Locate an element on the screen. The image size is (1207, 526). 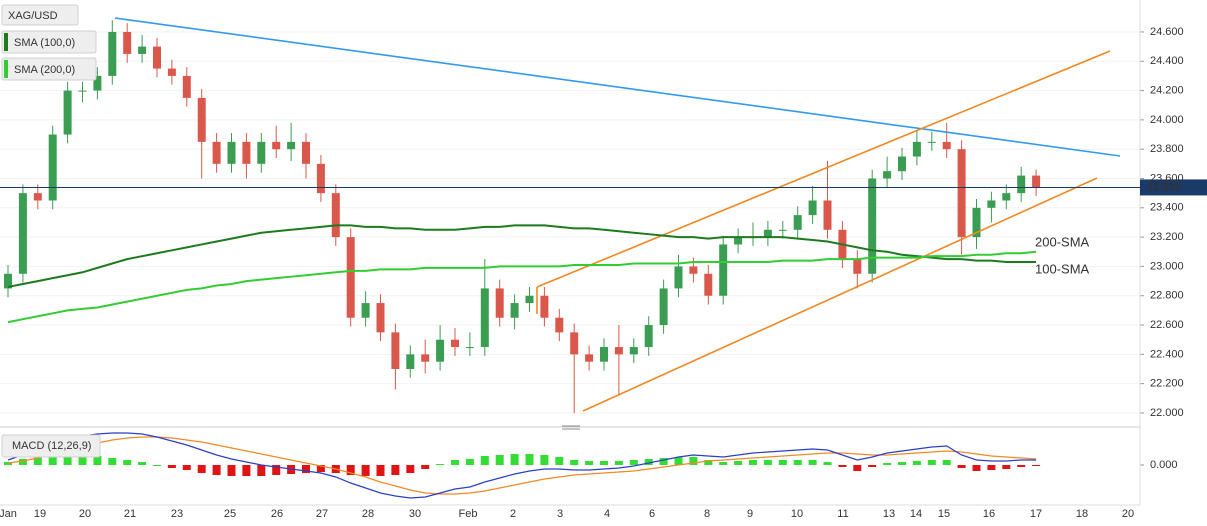
x-tick-label: 27 is located at coordinates (322, 514).